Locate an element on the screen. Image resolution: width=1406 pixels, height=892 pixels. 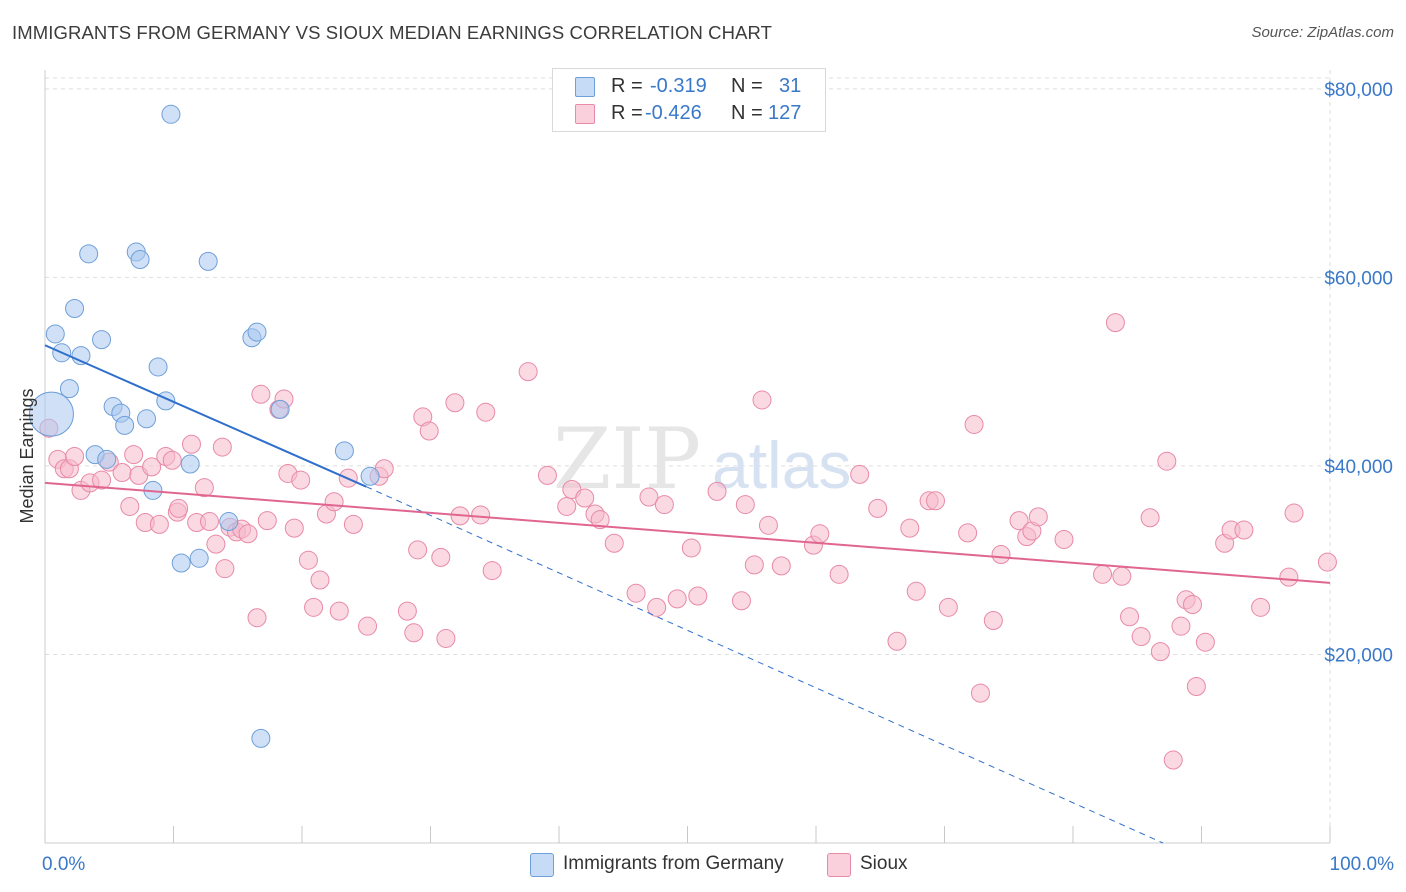
legend-n-value-sioux: 127 is located at coordinates (785, 113).